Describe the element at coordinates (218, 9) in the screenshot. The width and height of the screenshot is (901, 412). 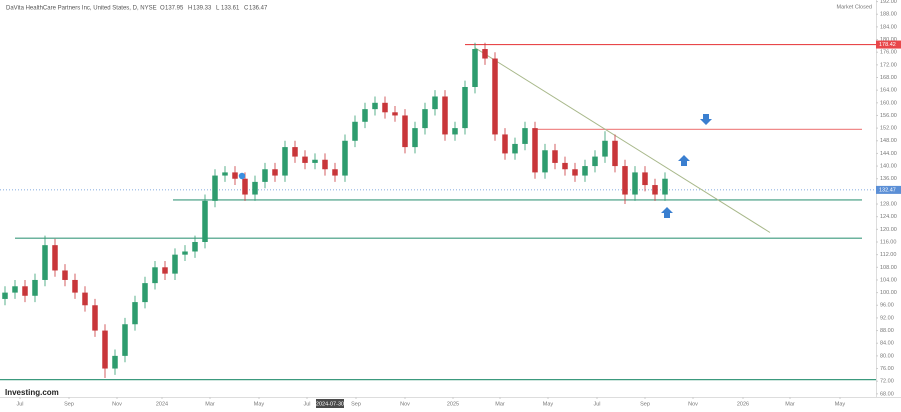
I see `quote-key: L` at that location.